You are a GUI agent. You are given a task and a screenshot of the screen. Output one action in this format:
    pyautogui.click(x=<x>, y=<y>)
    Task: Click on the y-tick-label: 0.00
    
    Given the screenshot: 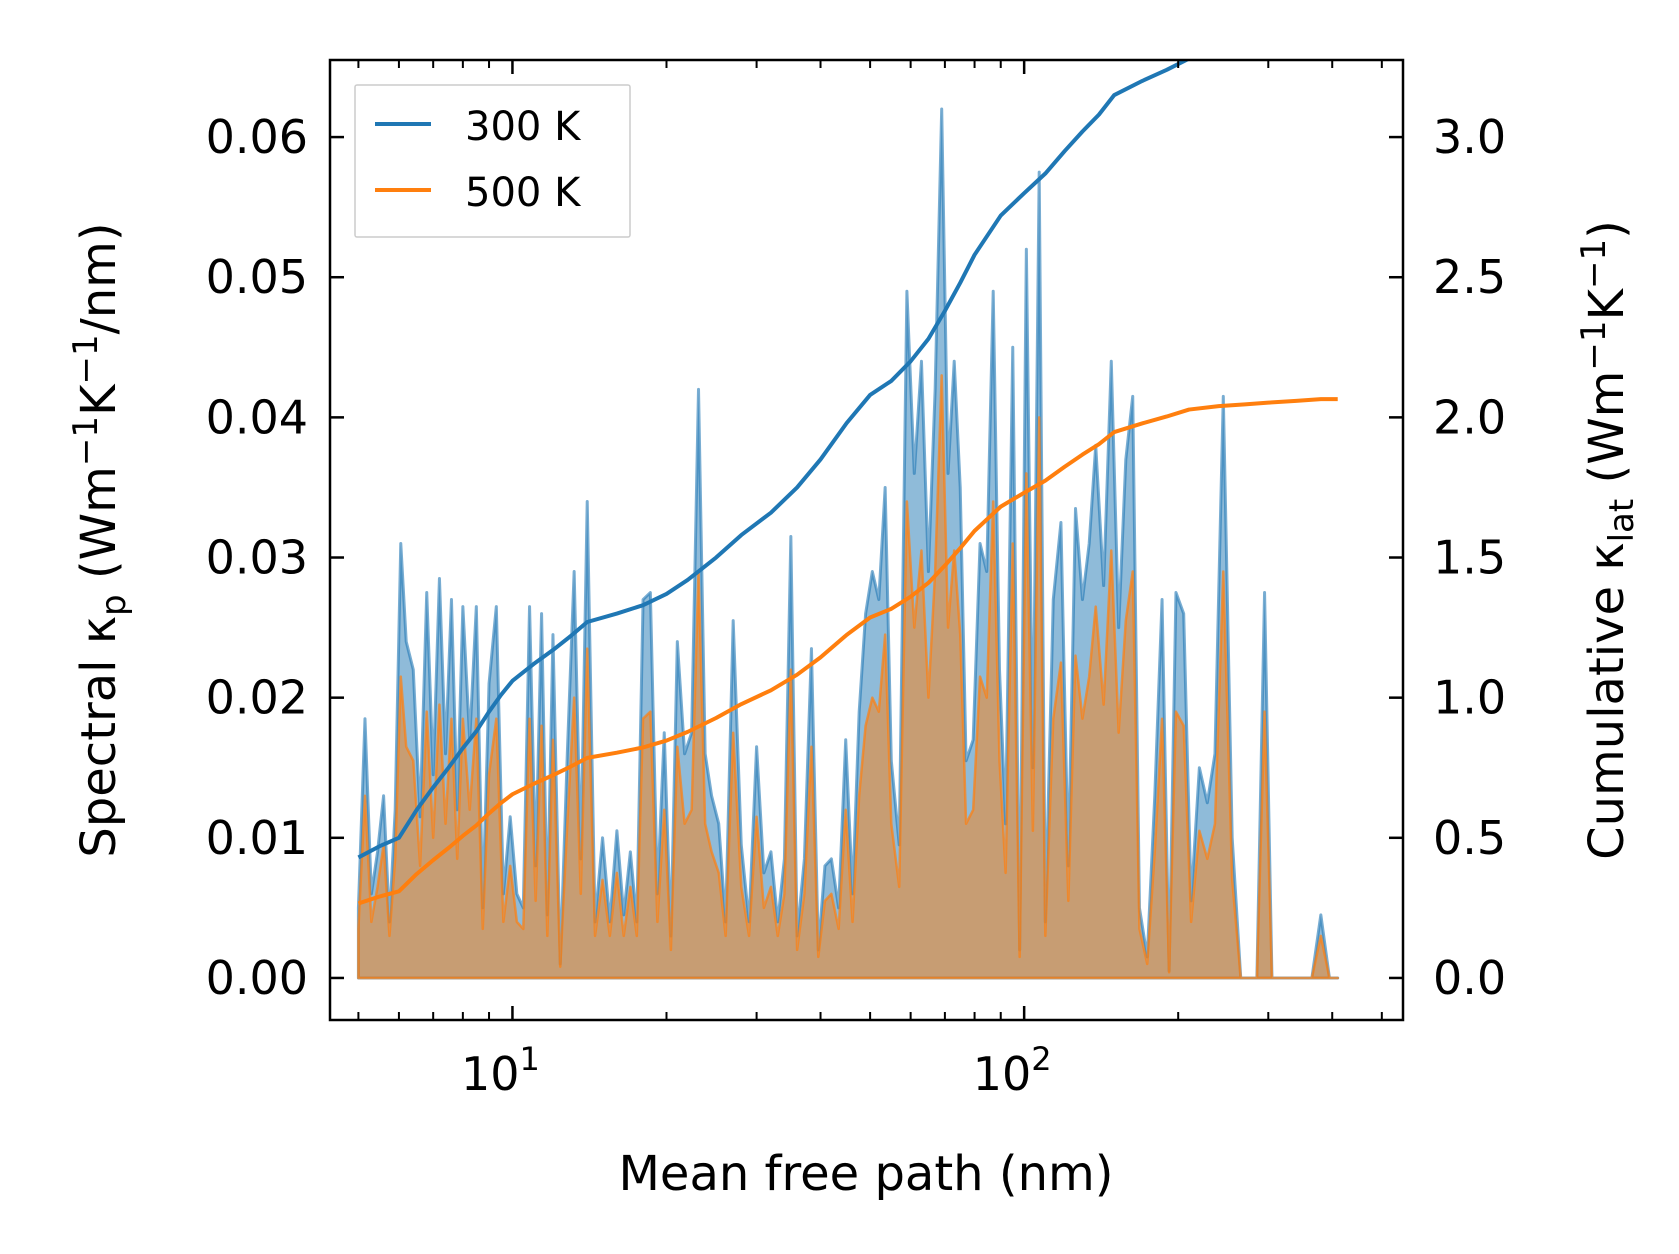 What is the action you would take?
    pyautogui.click(x=257, y=978)
    